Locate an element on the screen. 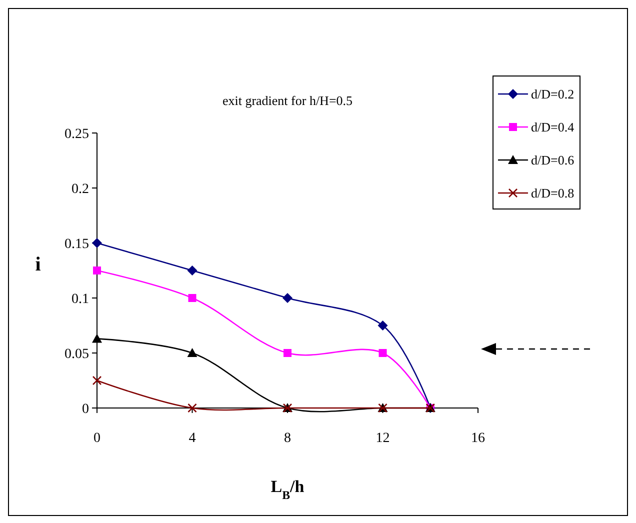 The width and height of the screenshot is (636, 523). legend-label: d/D=0.4 is located at coordinates (553, 127).